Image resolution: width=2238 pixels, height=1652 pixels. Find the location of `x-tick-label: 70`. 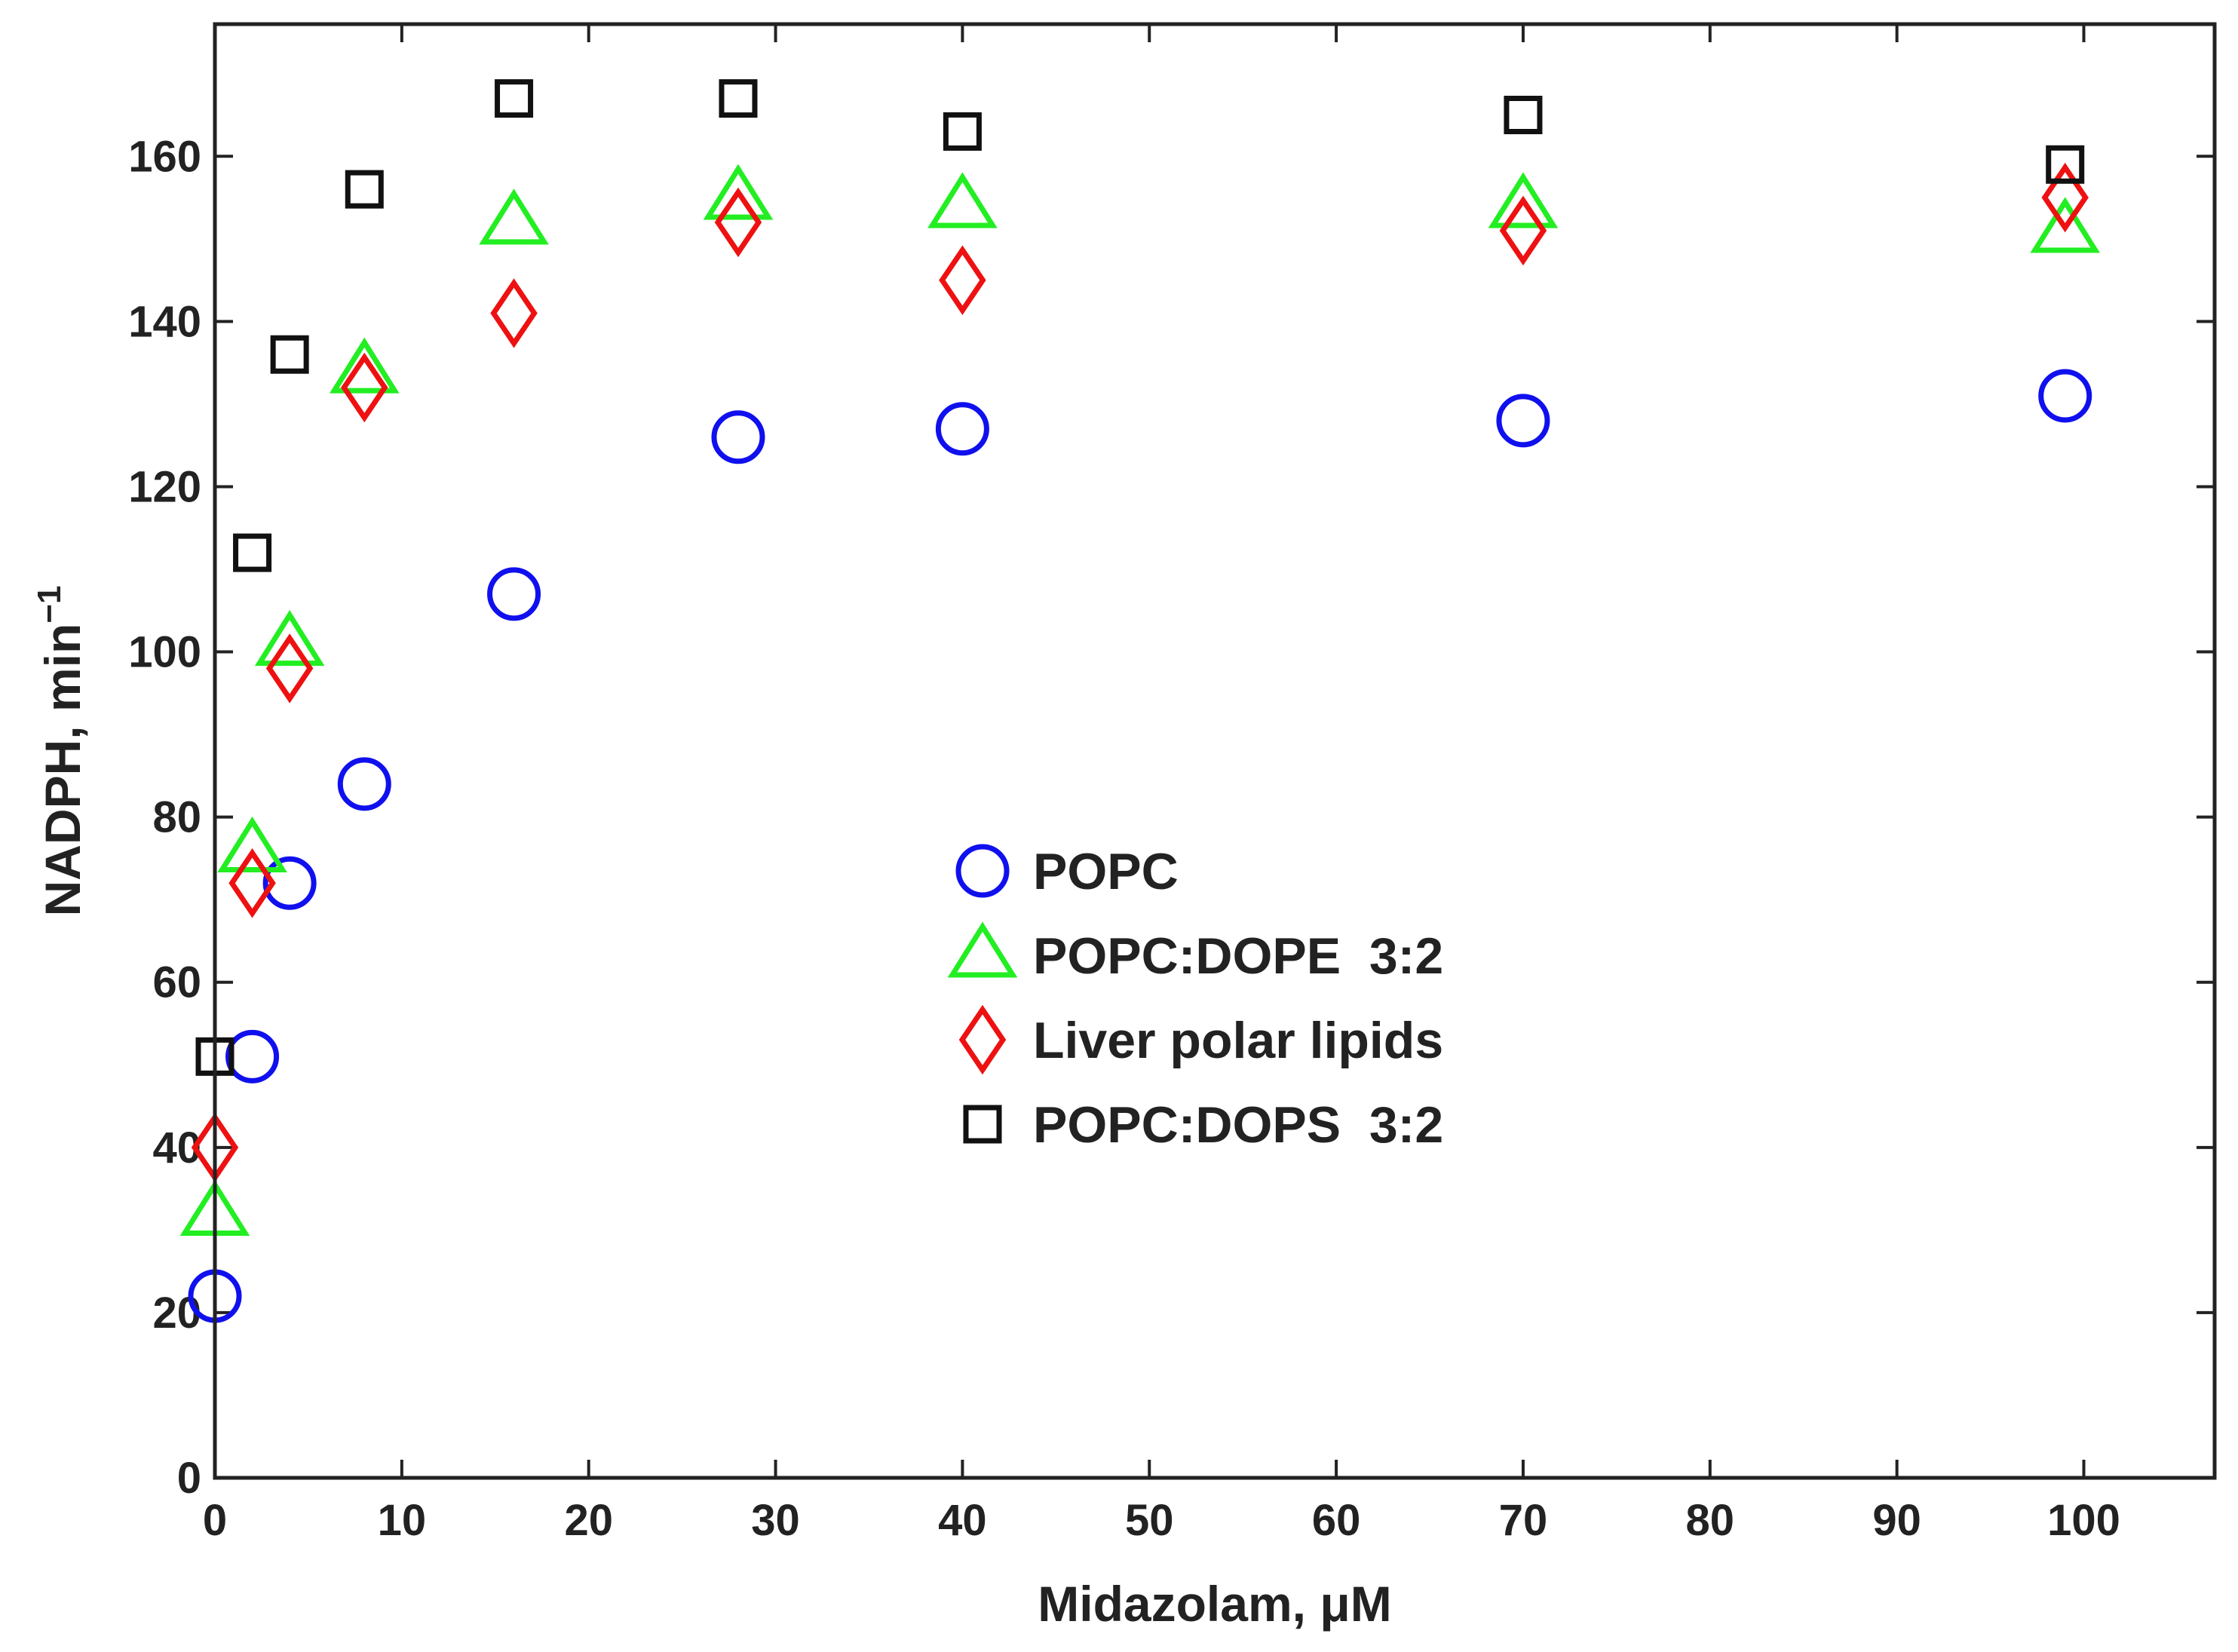

x-tick-label: 70 is located at coordinates (1524, 1520).